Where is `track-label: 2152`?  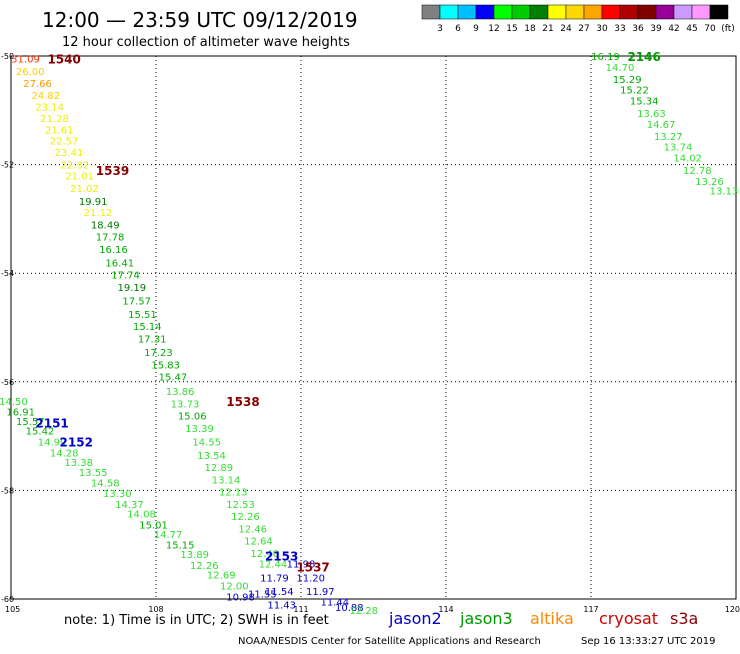
track-label: 2152 is located at coordinates (76, 443).